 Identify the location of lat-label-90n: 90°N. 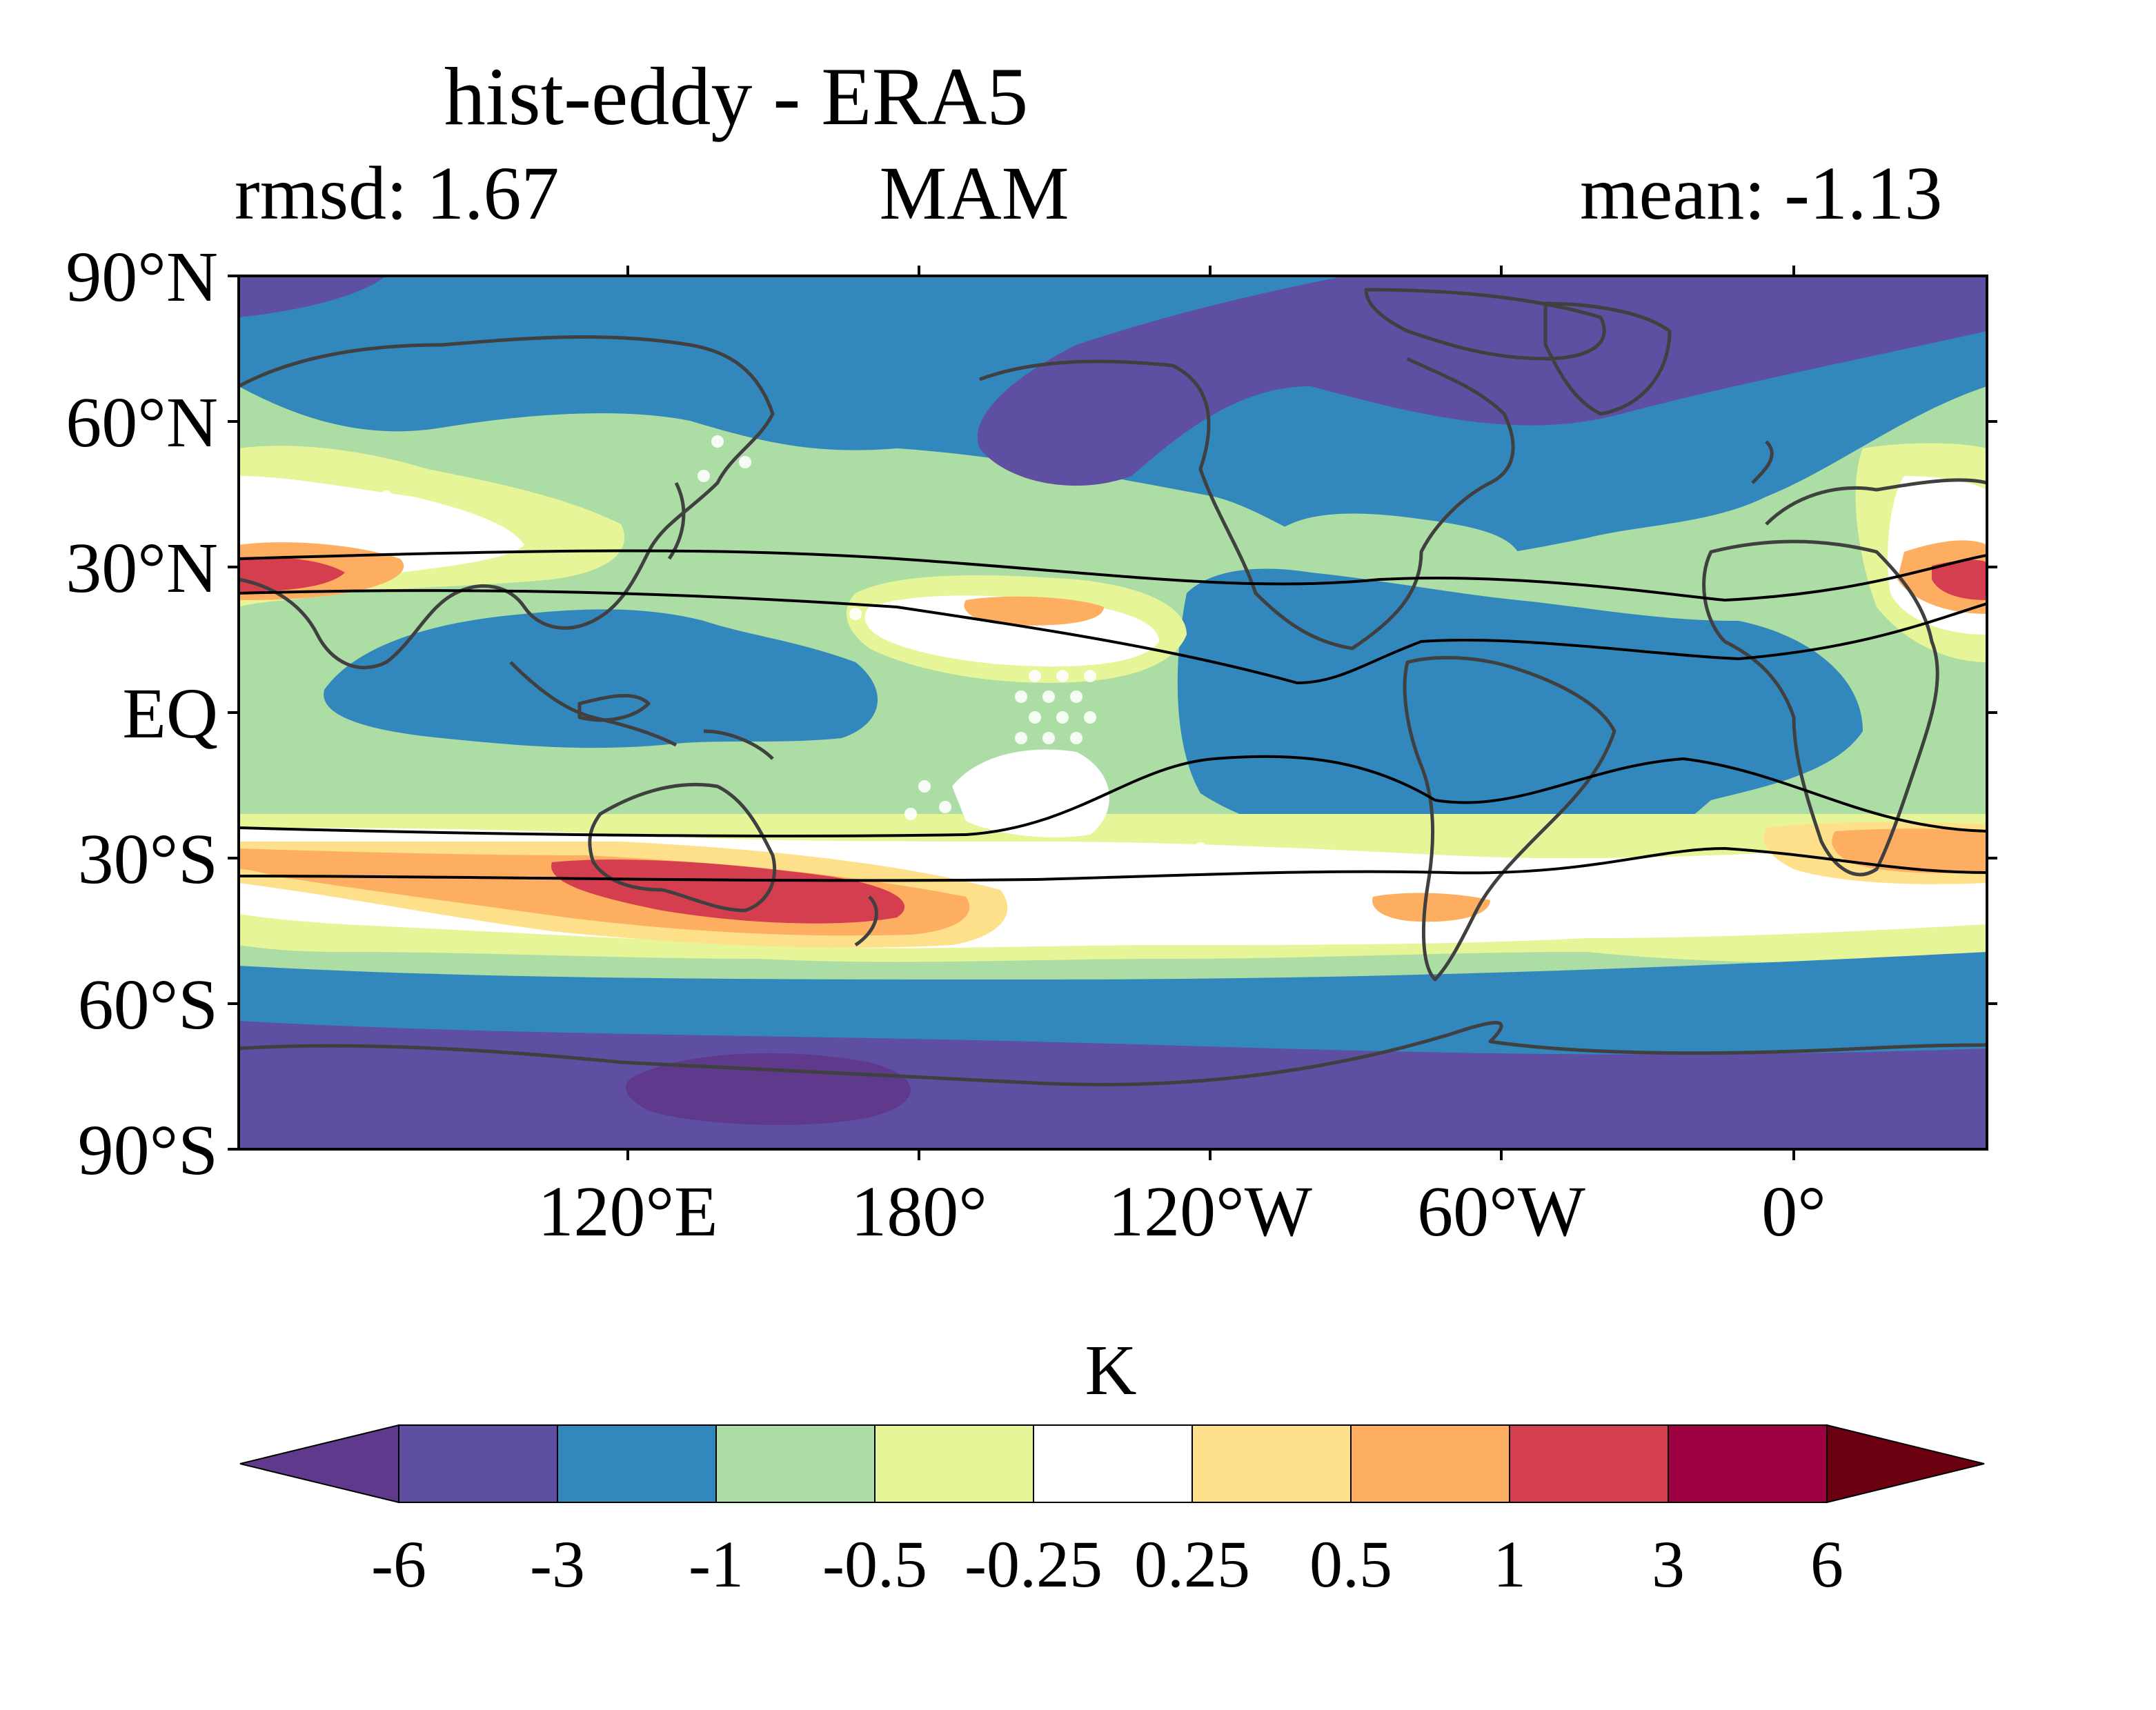
(142, 277).